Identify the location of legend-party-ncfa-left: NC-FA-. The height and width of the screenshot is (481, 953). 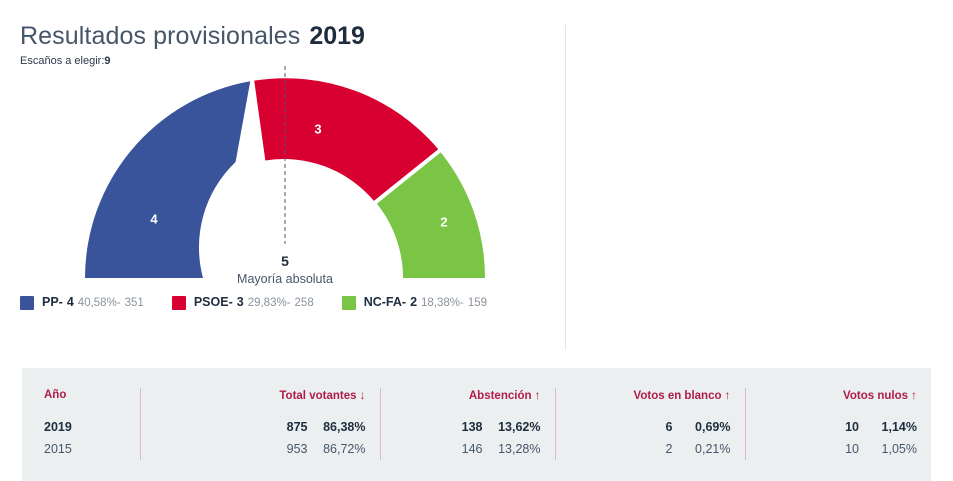
(385, 302).